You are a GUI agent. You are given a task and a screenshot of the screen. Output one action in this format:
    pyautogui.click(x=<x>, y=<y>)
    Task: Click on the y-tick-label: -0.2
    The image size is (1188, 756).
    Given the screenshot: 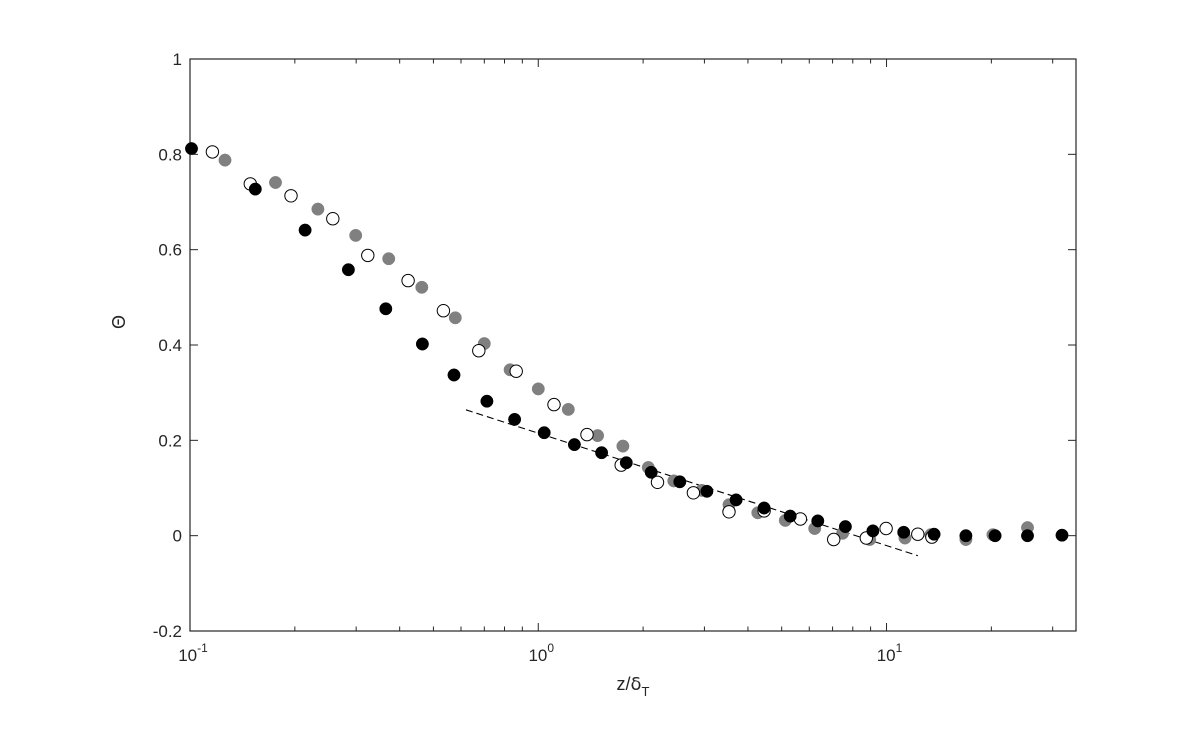 What is the action you would take?
    pyautogui.click(x=167, y=631)
    